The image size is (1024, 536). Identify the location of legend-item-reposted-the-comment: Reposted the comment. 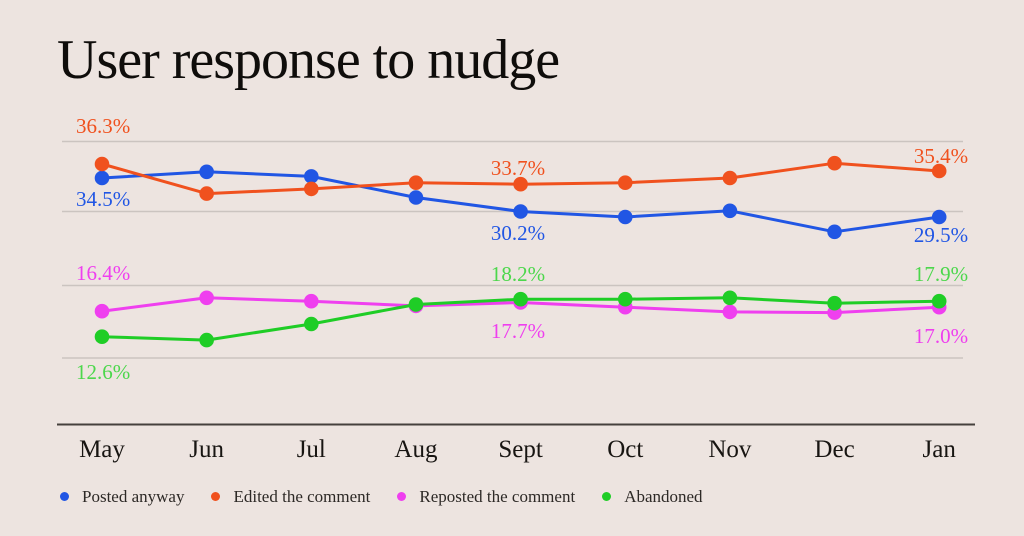
(486, 496).